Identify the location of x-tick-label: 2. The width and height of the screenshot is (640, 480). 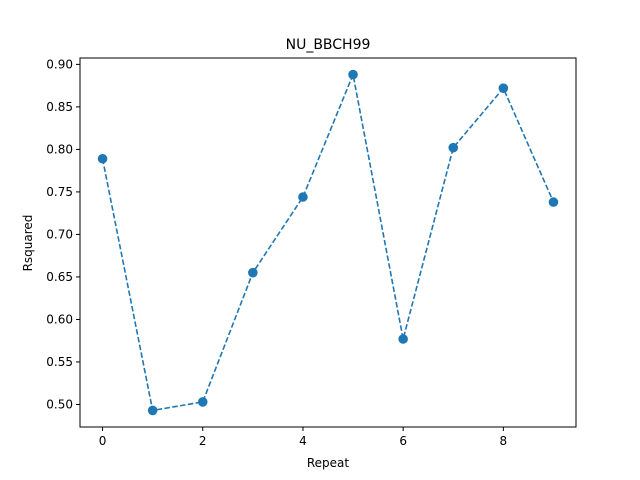
(203, 441).